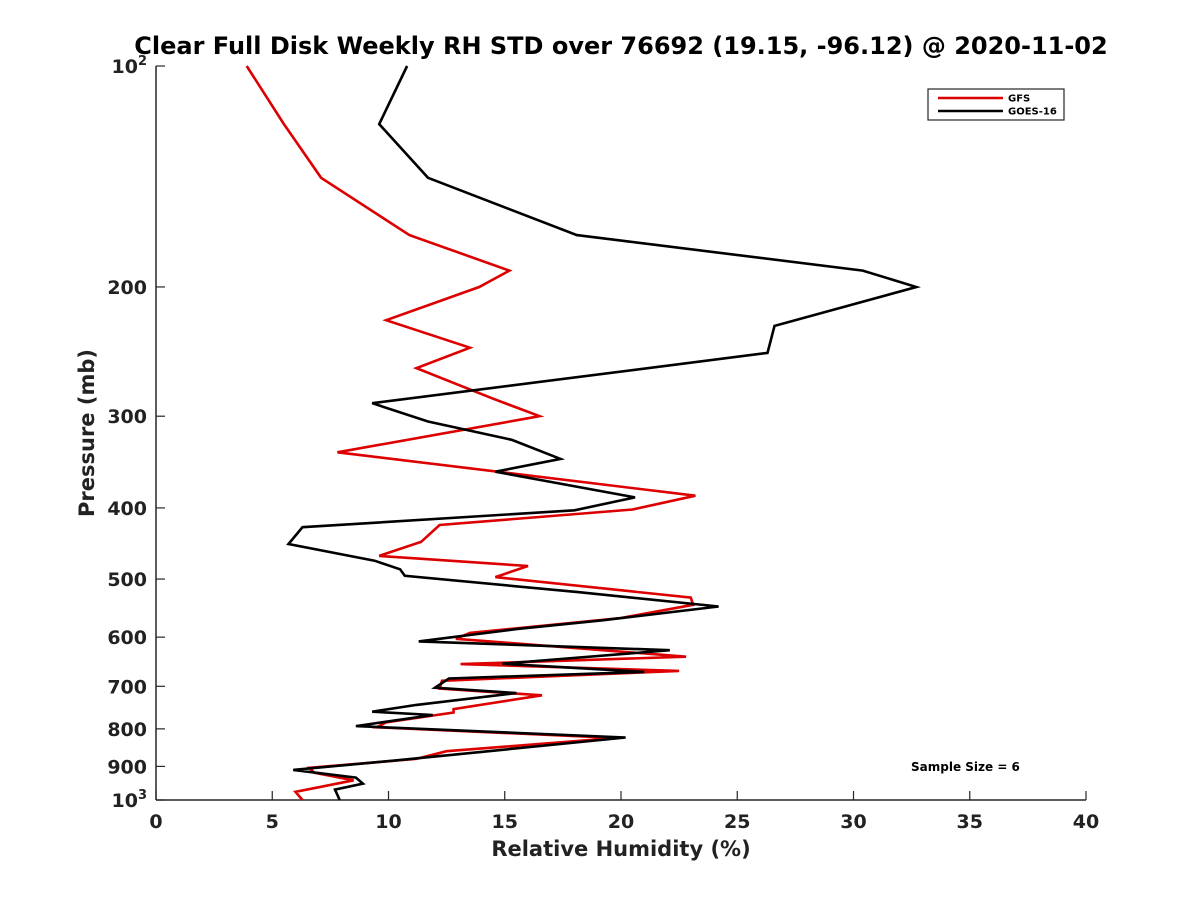 Image resolution: width=1200 pixels, height=900 pixels. What do you see at coordinates (965, 767) in the screenshot?
I see `sample-size-annotation: Sample Size = 6` at bounding box center [965, 767].